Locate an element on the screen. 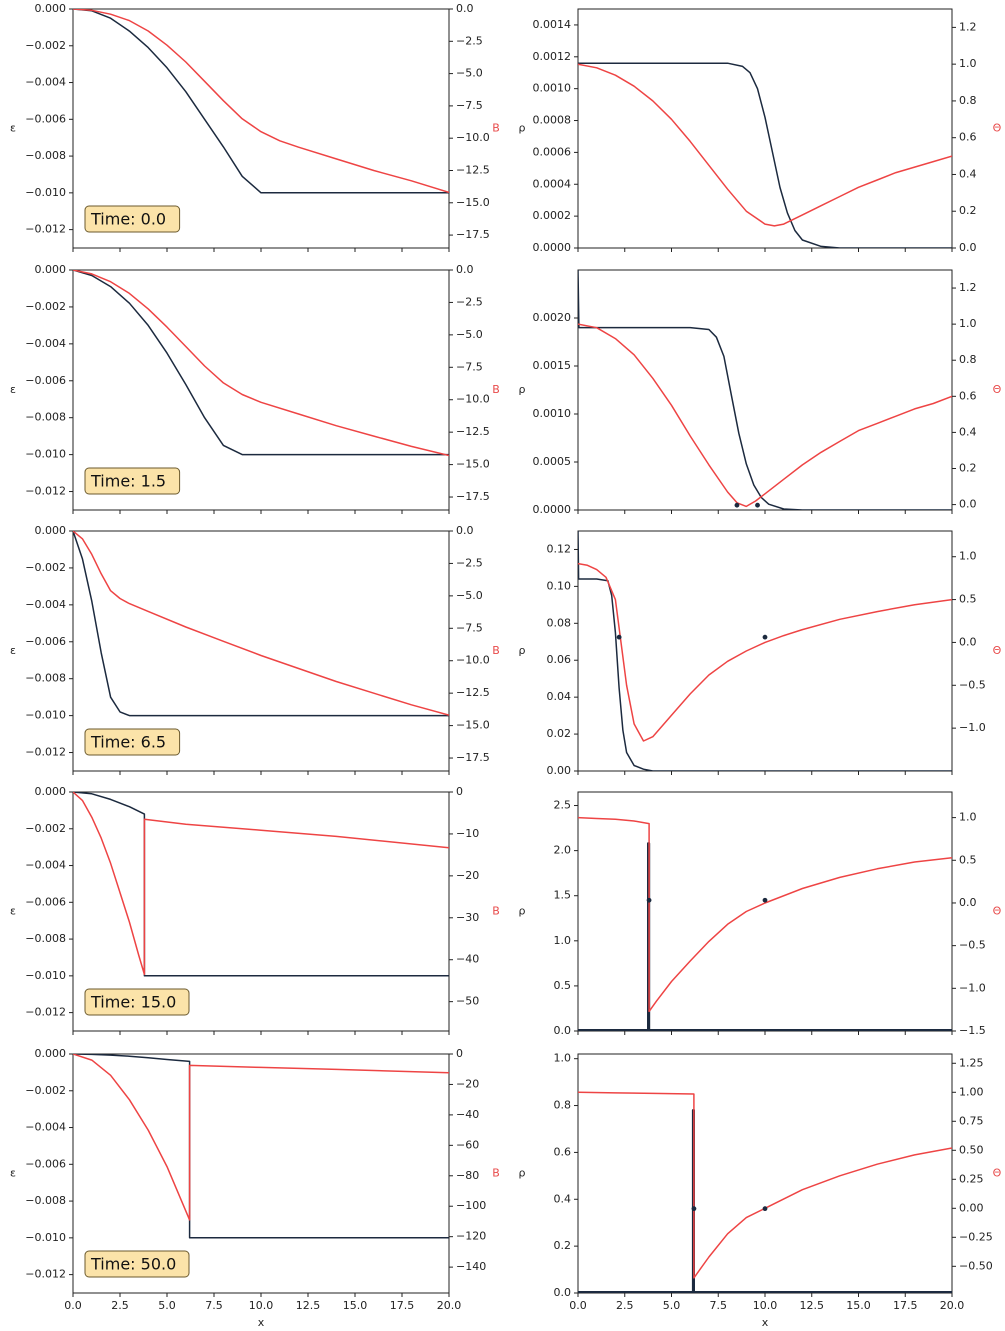 The width and height of the screenshot is (1005, 1331). y-tick-right-label: −1.5 is located at coordinates (972, 1030).